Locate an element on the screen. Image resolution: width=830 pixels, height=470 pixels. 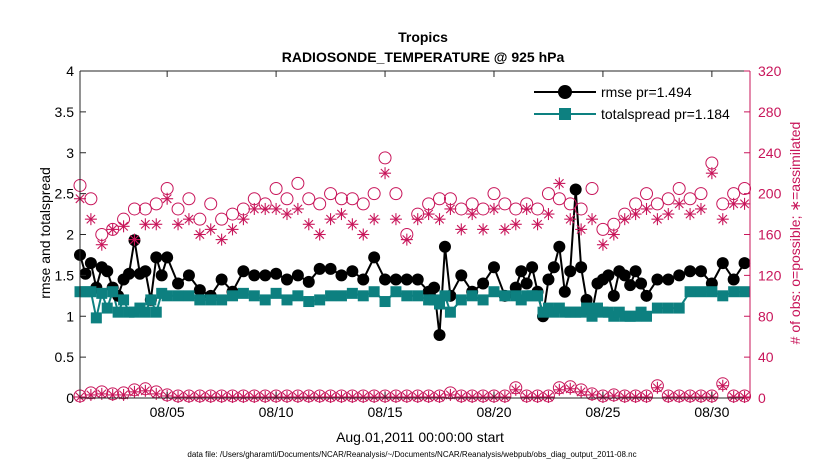
y2-tick-label: 0 is located at coordinates (762, 398).